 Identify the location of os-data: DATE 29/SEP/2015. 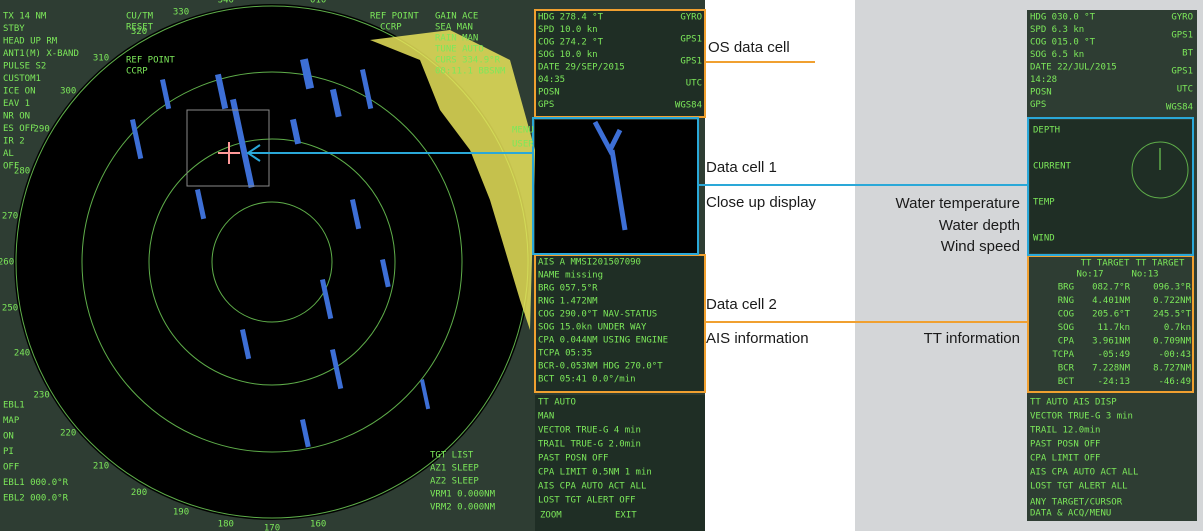
(581, 68).